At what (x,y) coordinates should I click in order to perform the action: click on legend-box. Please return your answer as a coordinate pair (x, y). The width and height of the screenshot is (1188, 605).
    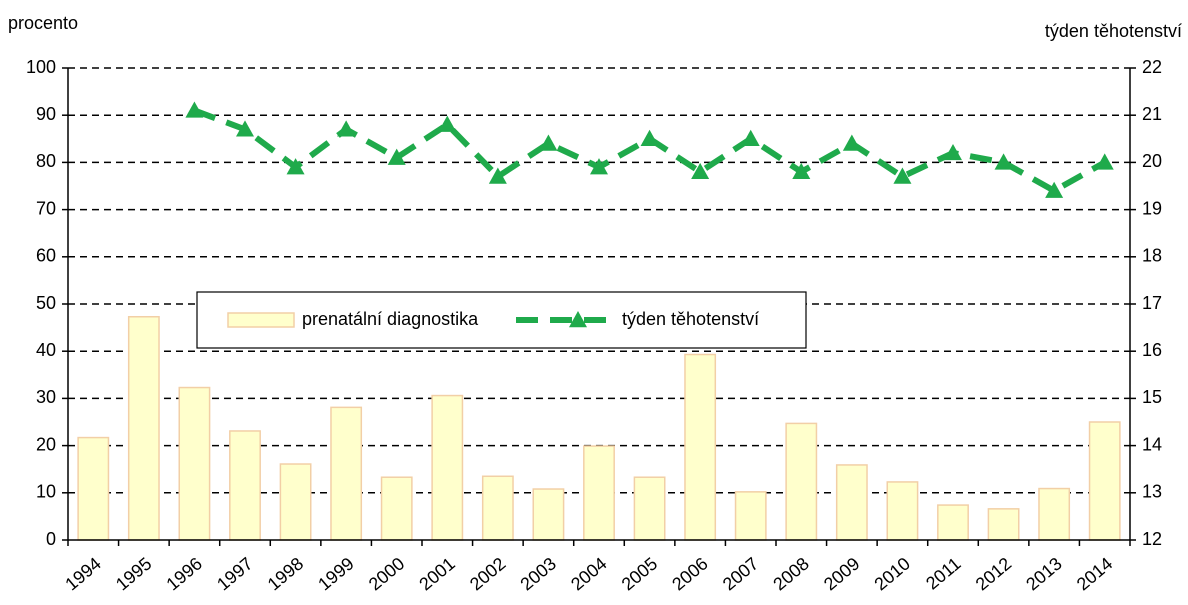
    Looking at the image, I should click on (501, 320).